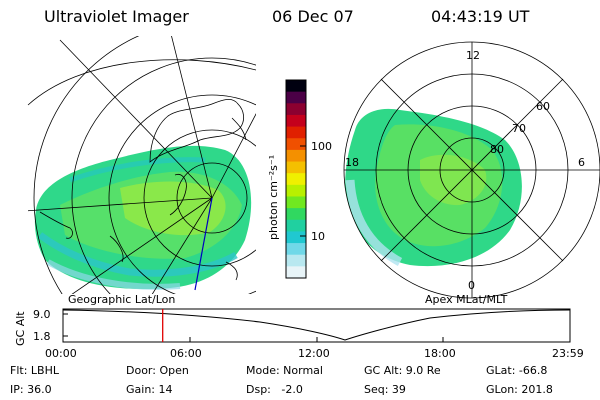  What do you see at coordinates (31, 389) in the screenshot?
I see `ip-value: IP: 36.0` at bounding box center [31, 389].